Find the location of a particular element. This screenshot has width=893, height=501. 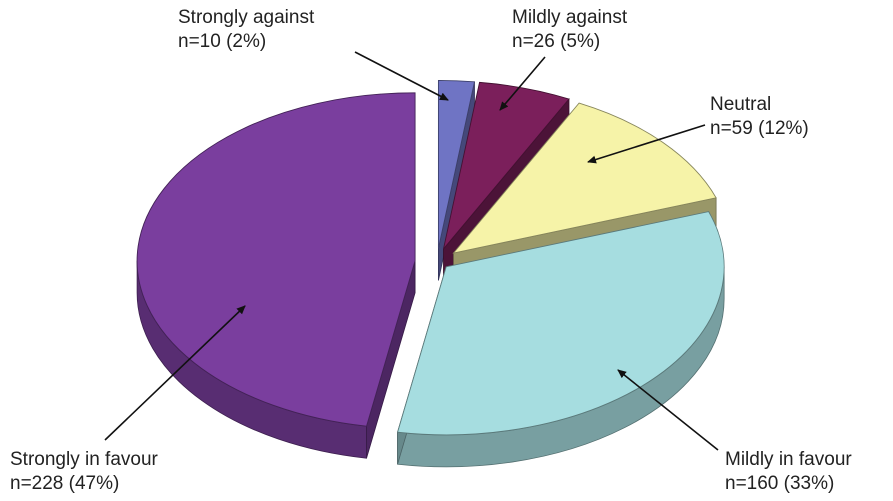

slice-top-neutral is located at coordinates (584, 178).